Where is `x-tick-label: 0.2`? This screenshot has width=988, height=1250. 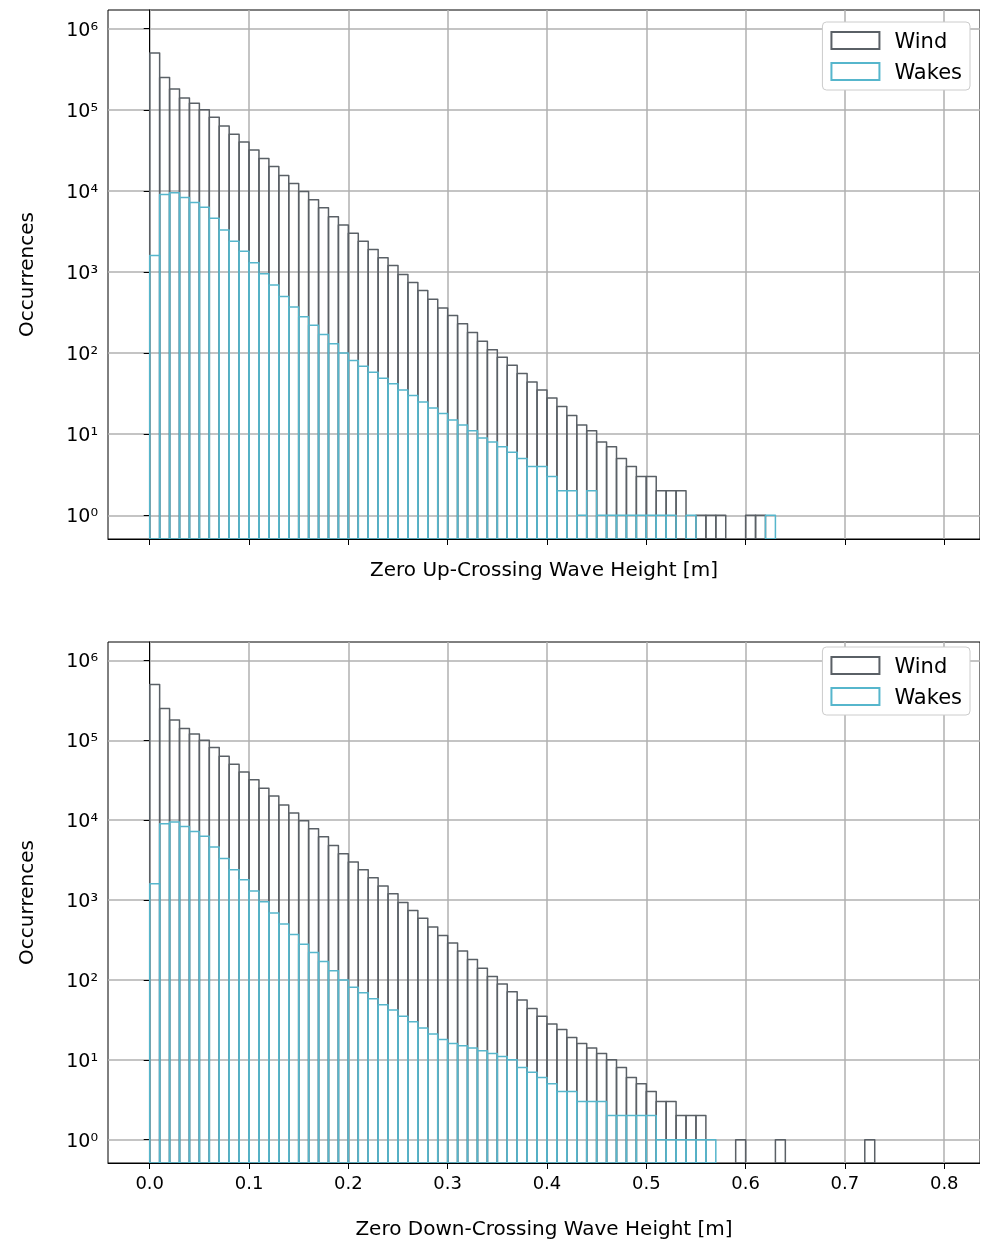
x-tick-label: 0.2 is located at coordinates (348, 1182).